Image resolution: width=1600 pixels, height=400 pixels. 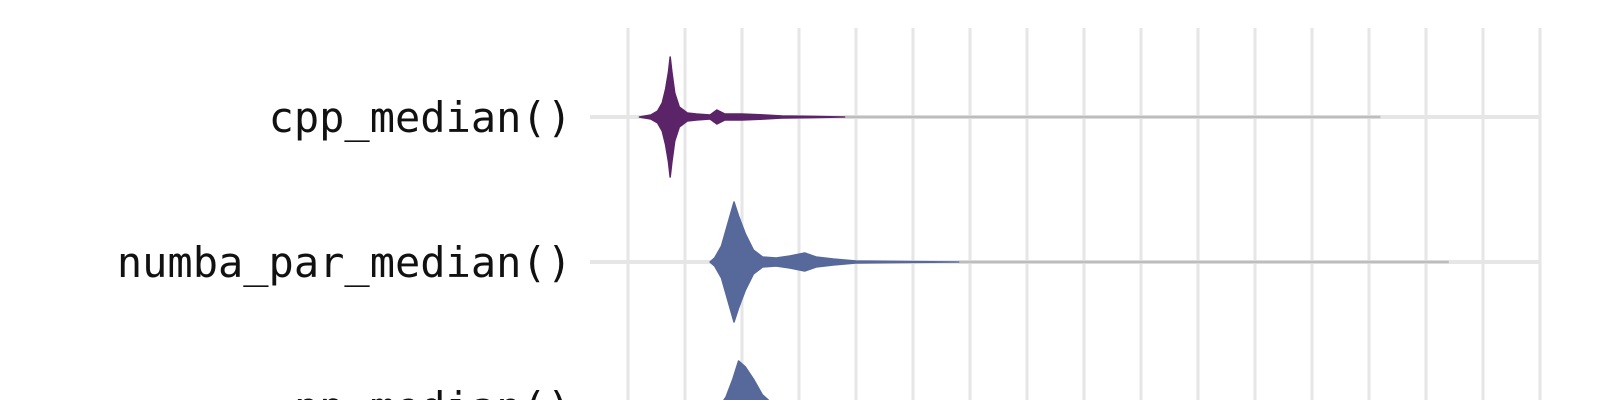 What do you see at coordinates (344, 262) in the screenshot?
I see `category-label-numba_par_median: numba_par_median()` at bounding box center [344, 262].